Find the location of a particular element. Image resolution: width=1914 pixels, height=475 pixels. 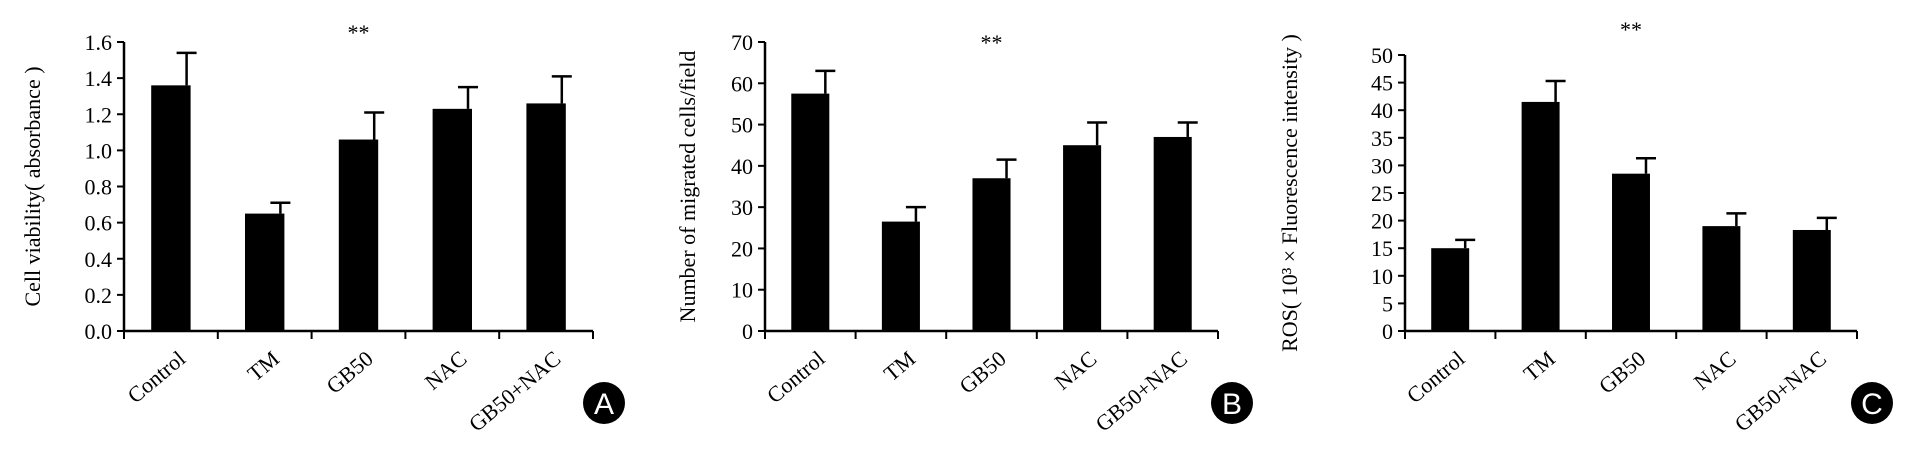

panel-badge-label: C is located at coordinates (1872, 404).